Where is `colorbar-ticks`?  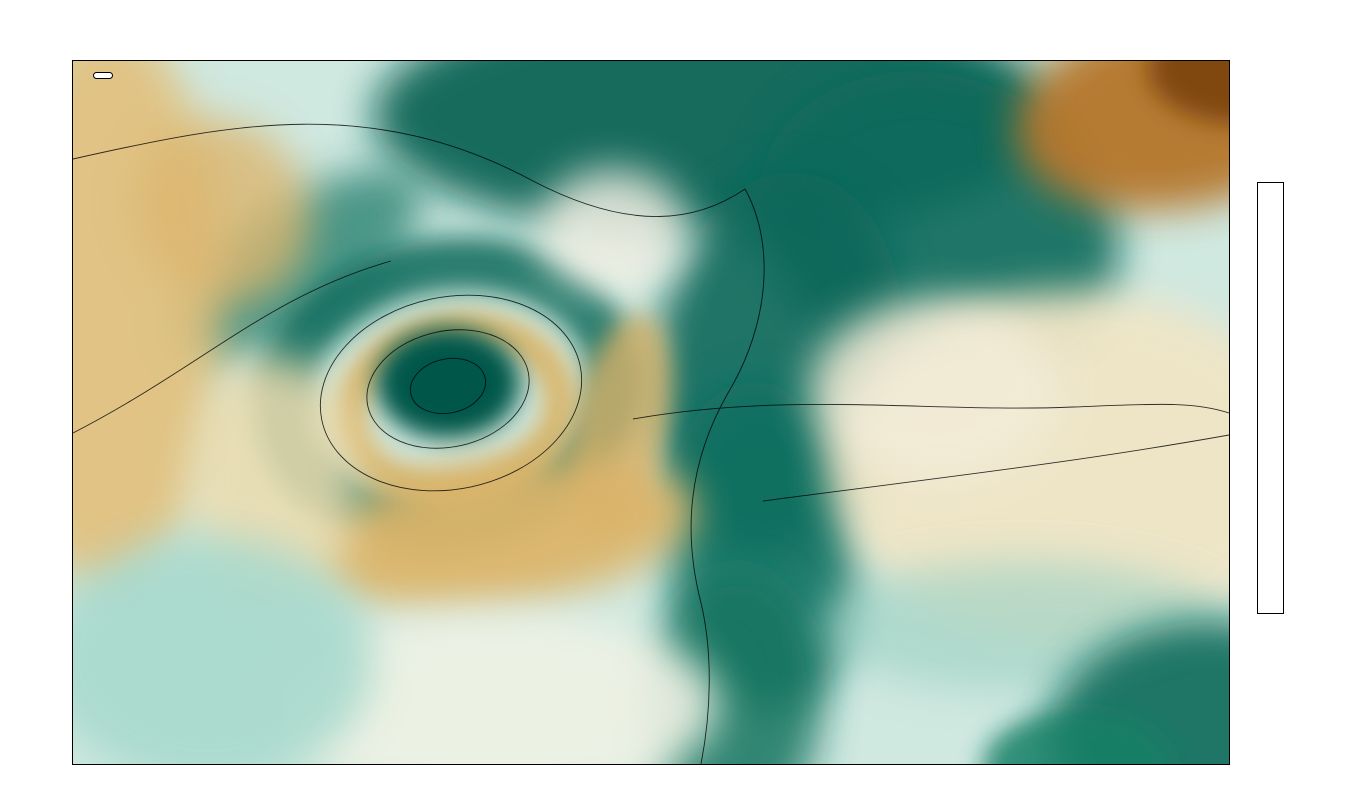 colorbar-ticks is located at coordinates (1314, 418).